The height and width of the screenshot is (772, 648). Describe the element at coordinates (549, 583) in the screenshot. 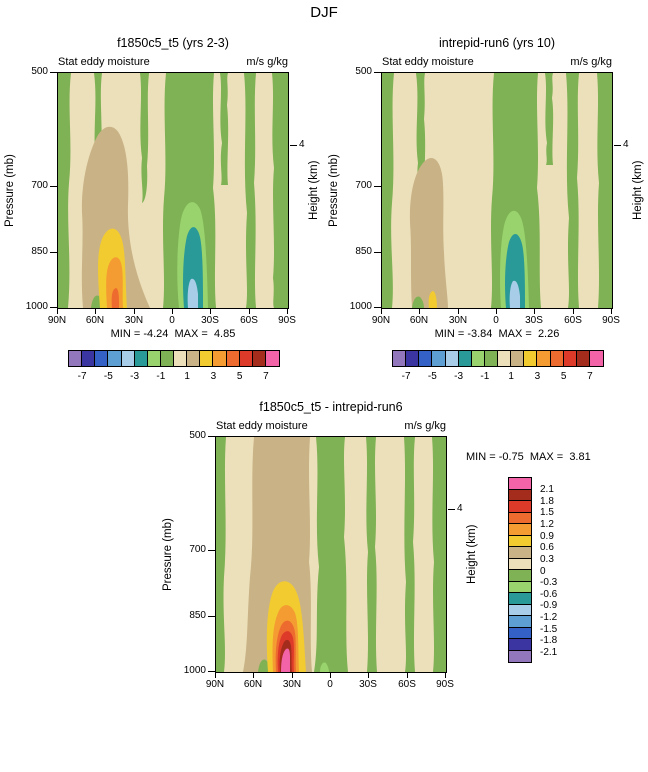

I see `colorbar-tick-label: -0.3` at that location.